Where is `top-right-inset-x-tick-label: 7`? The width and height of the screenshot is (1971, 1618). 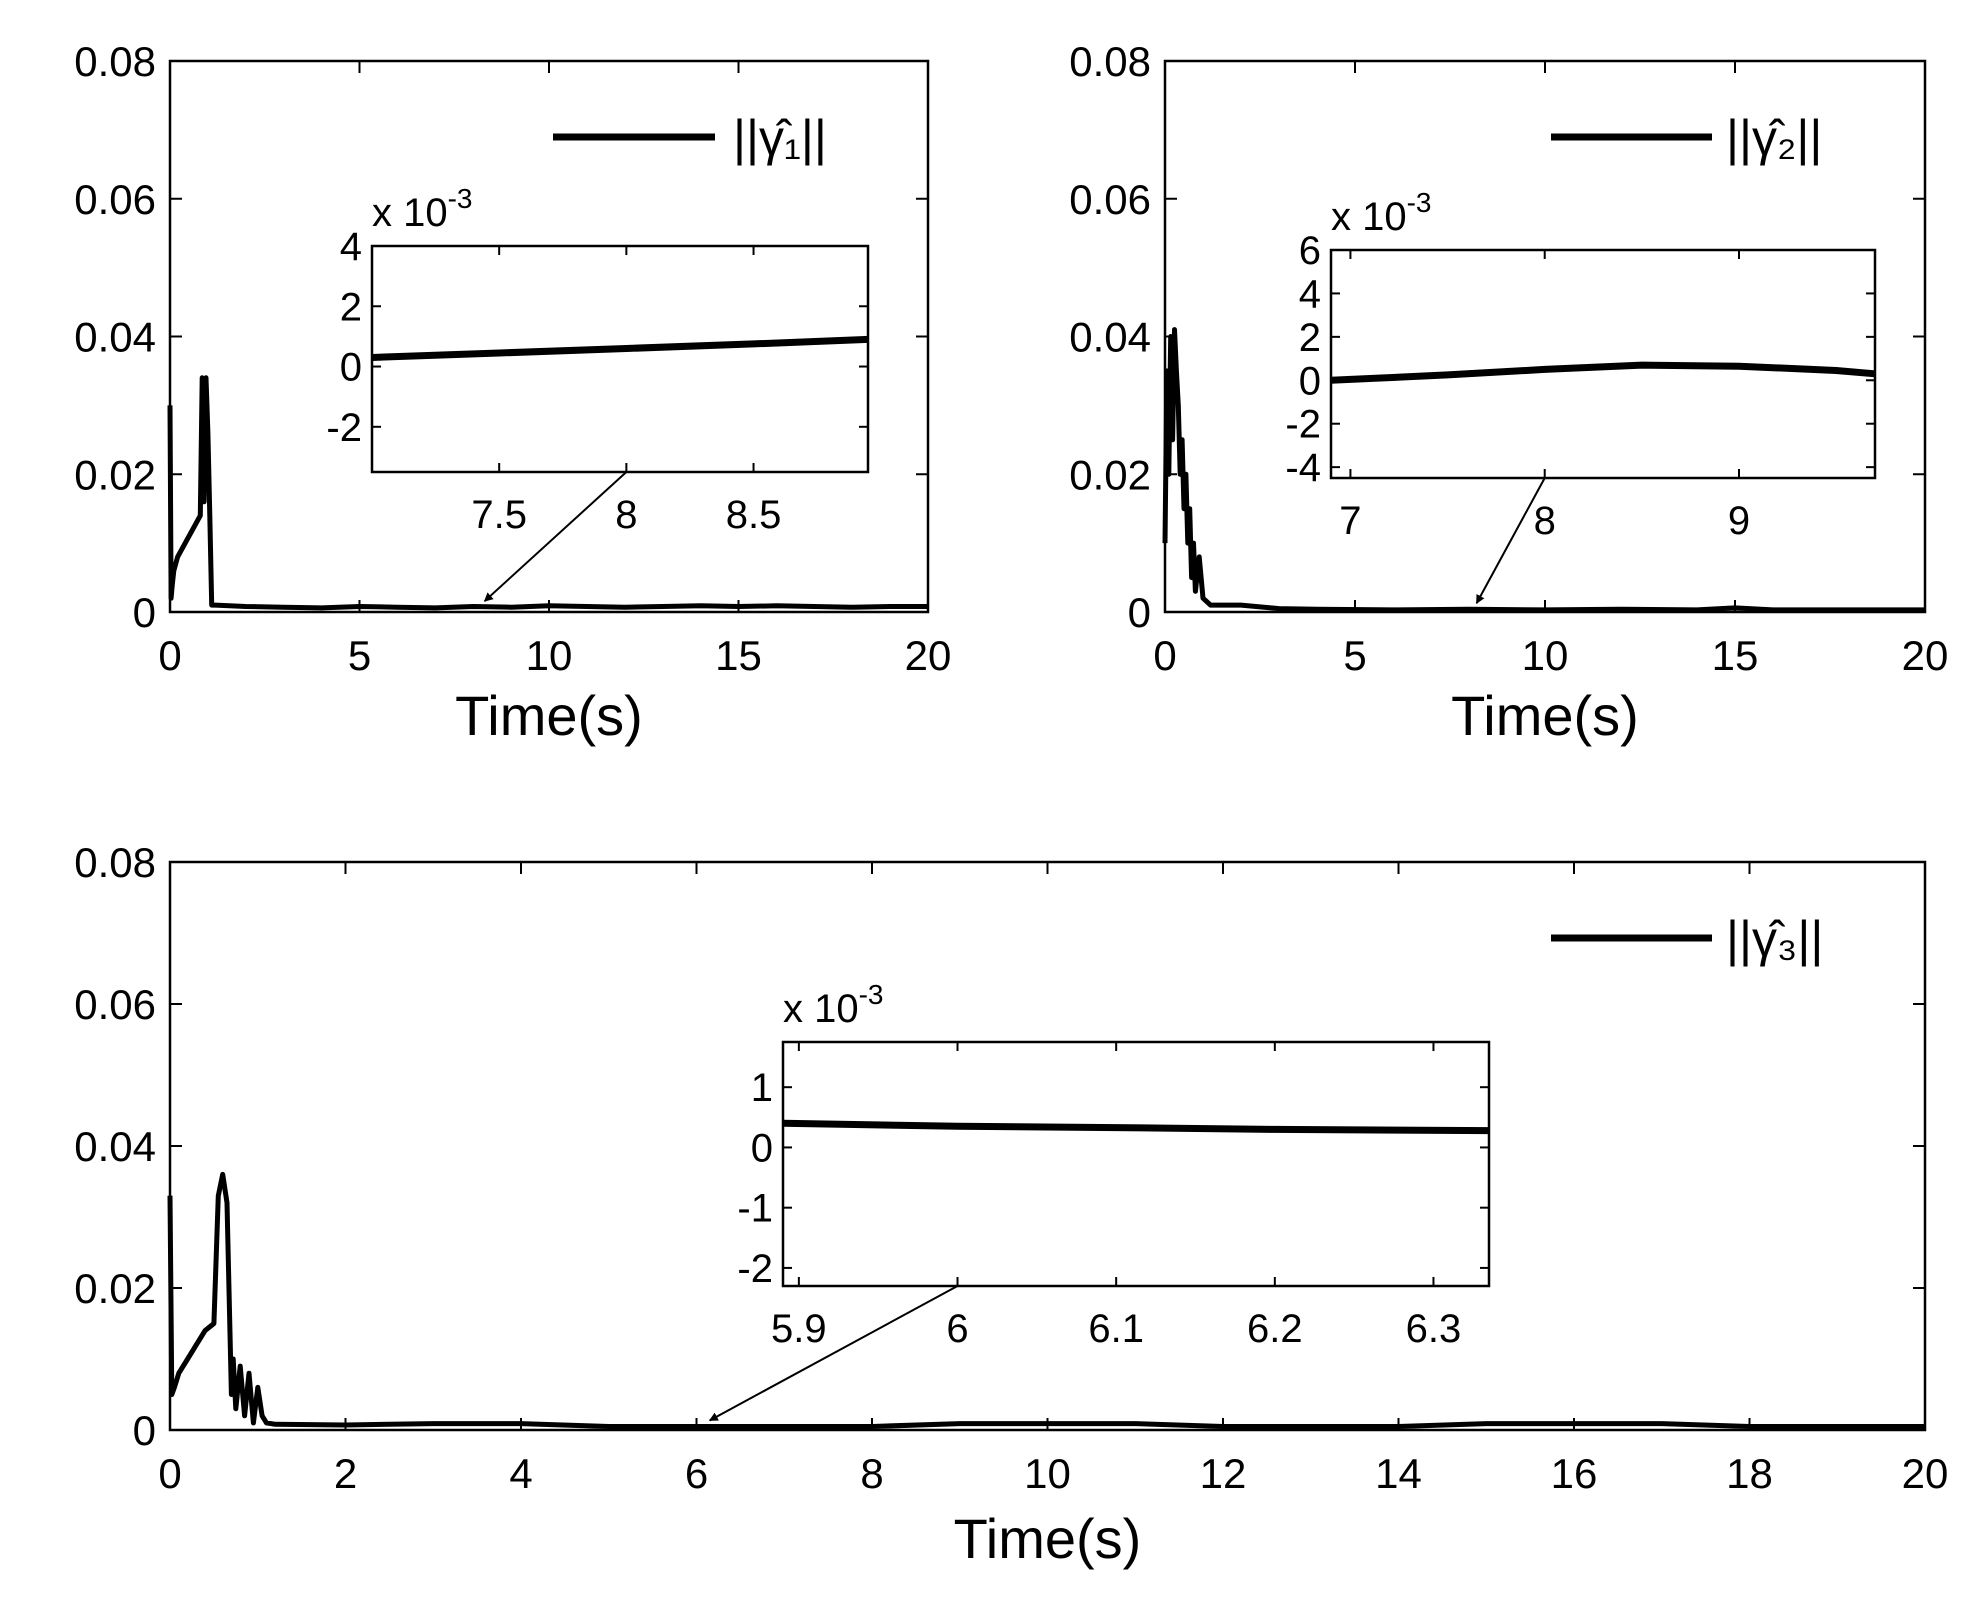
top-right-inset-x-tick-label: 7 is located at coordinates (1350, 521).